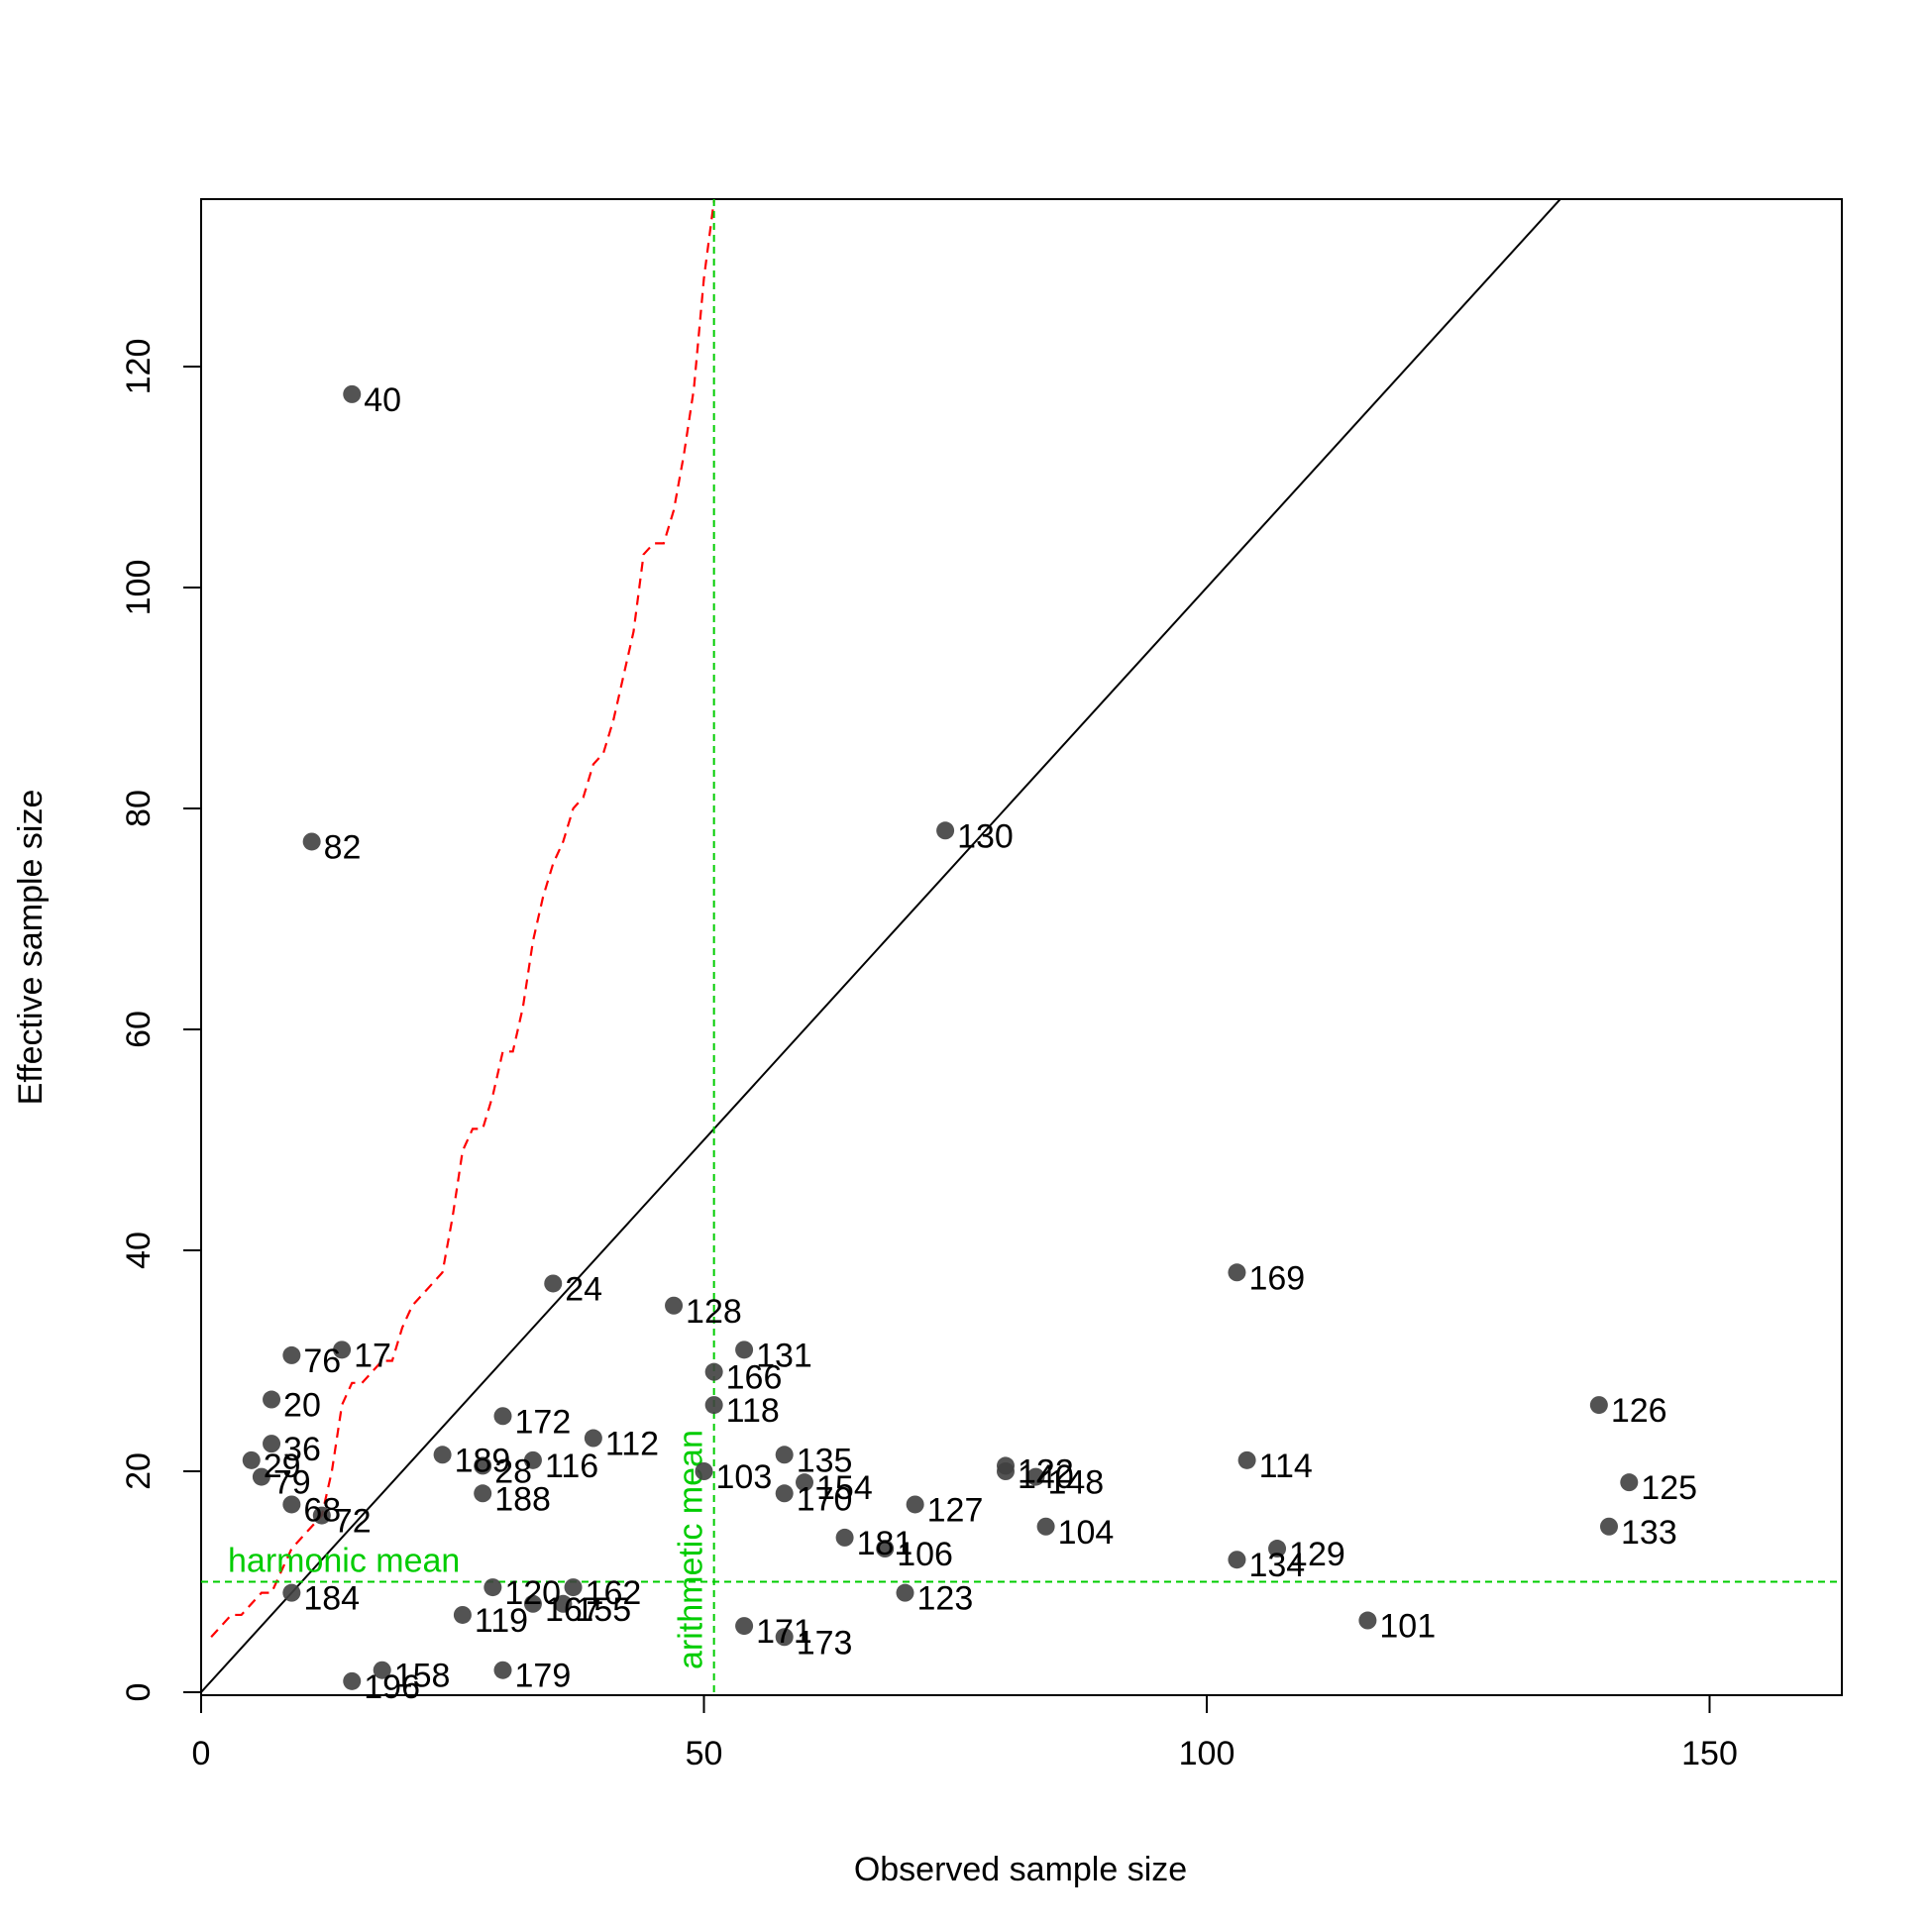 Image resolution: width=1932 pixels, height=1932 pixels. I want to click on point-label: 125, so click(1669, 1488).